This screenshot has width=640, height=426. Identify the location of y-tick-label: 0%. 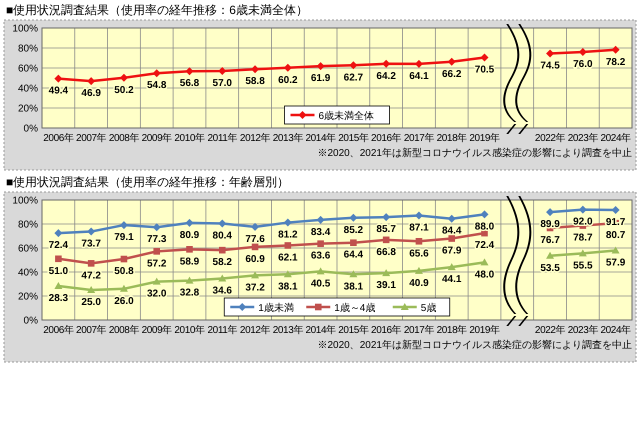
(31, 129).